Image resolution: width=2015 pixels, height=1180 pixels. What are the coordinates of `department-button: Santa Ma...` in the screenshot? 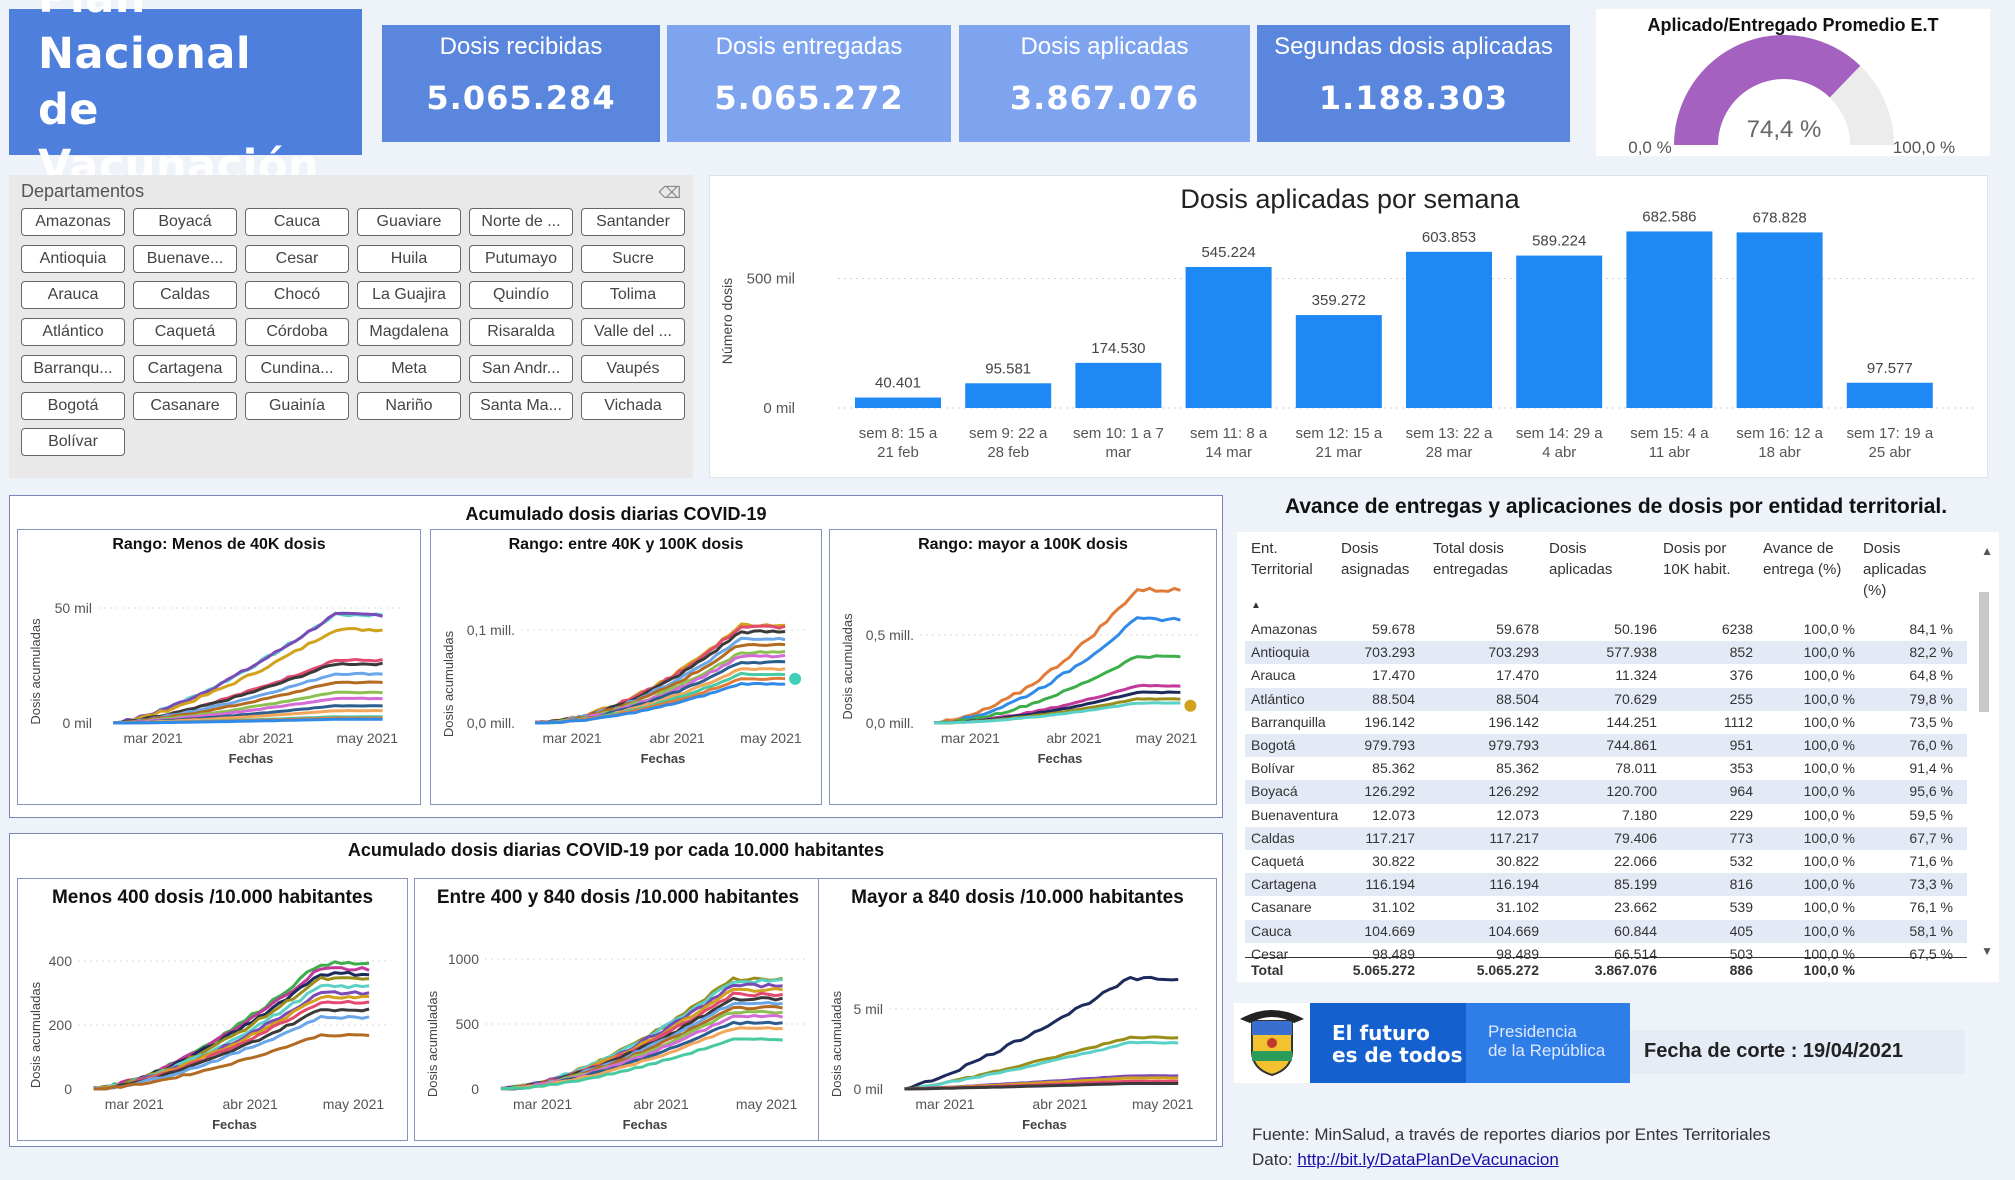 It's located at (521, 405).